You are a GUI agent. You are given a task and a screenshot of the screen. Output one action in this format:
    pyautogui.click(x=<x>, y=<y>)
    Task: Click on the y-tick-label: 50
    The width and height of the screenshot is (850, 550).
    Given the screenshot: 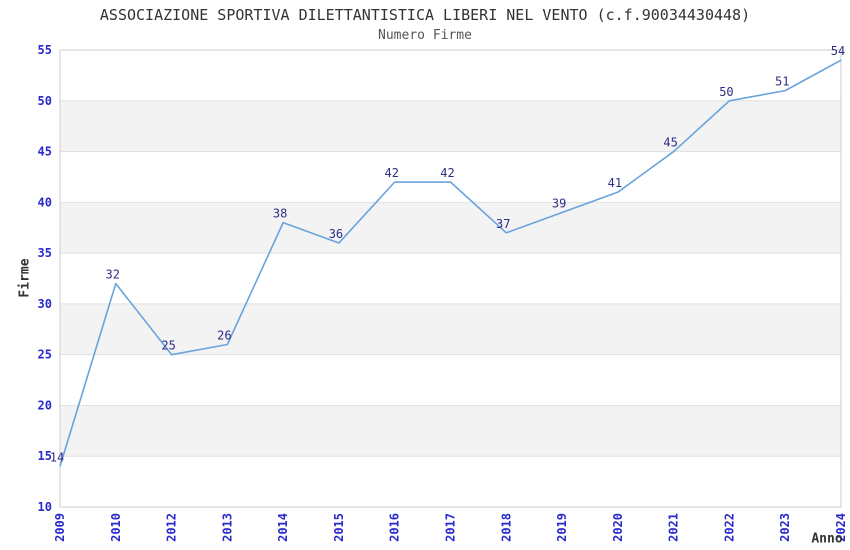 What is the action you would take?
    pyautogui.click(x=45, y=101)
    